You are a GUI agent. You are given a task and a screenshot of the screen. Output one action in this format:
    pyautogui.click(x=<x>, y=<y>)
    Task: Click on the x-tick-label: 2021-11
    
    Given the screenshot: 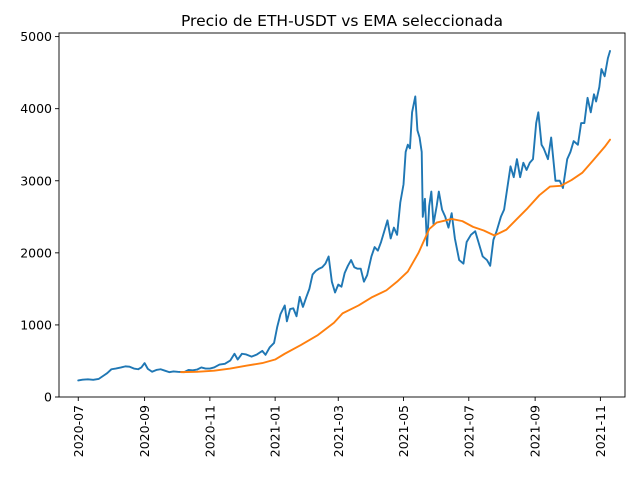 What is the action you would take?
    pyautogui.click(x=600, y=431)
    